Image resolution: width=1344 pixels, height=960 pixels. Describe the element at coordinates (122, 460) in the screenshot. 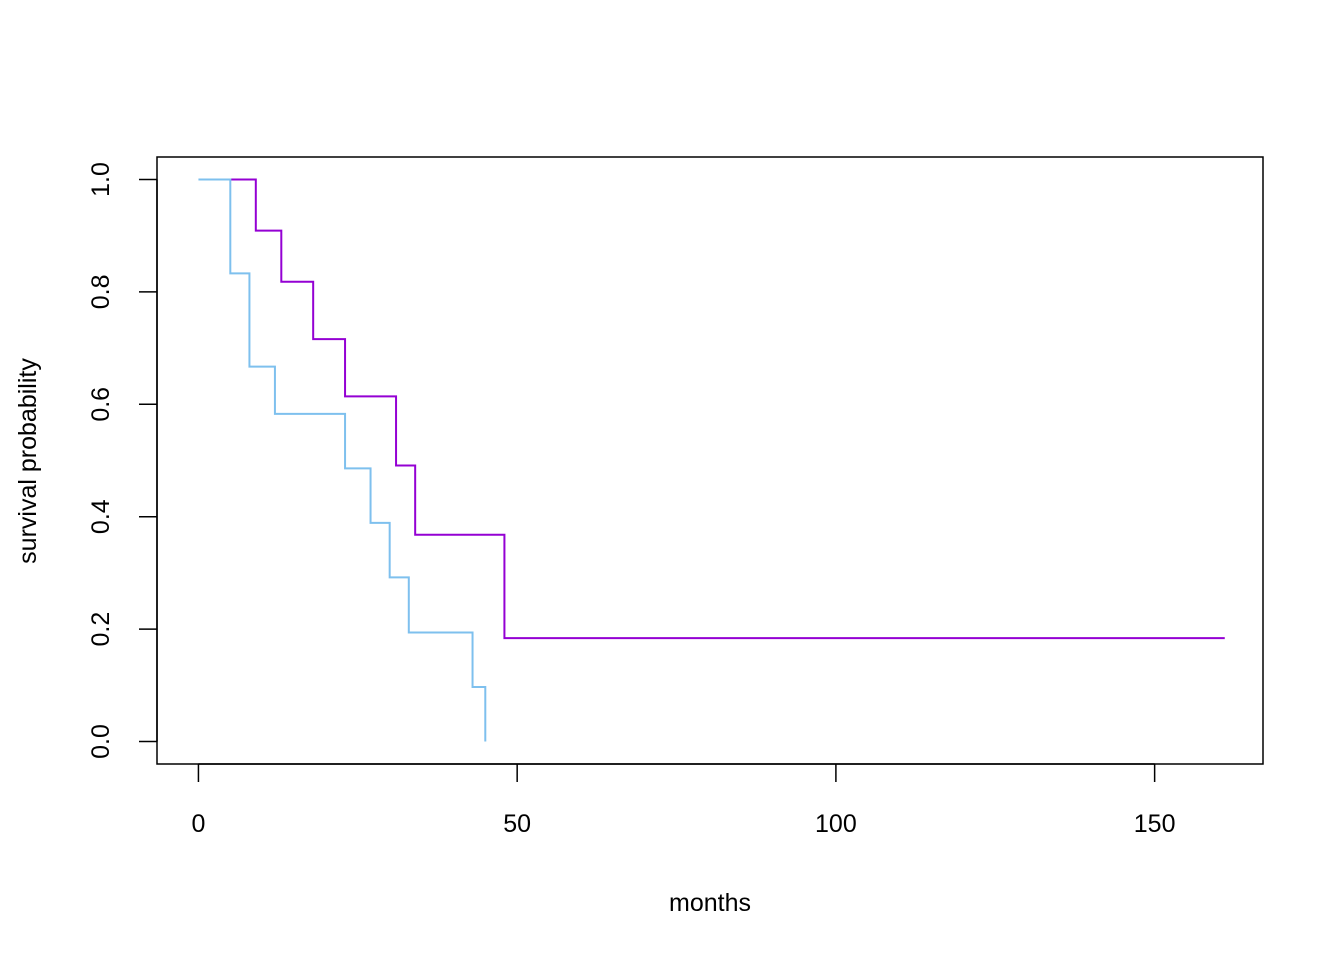

I see `y-axis: 0.0 0.2 0.4 0.6 0.8 1.0` at that location.